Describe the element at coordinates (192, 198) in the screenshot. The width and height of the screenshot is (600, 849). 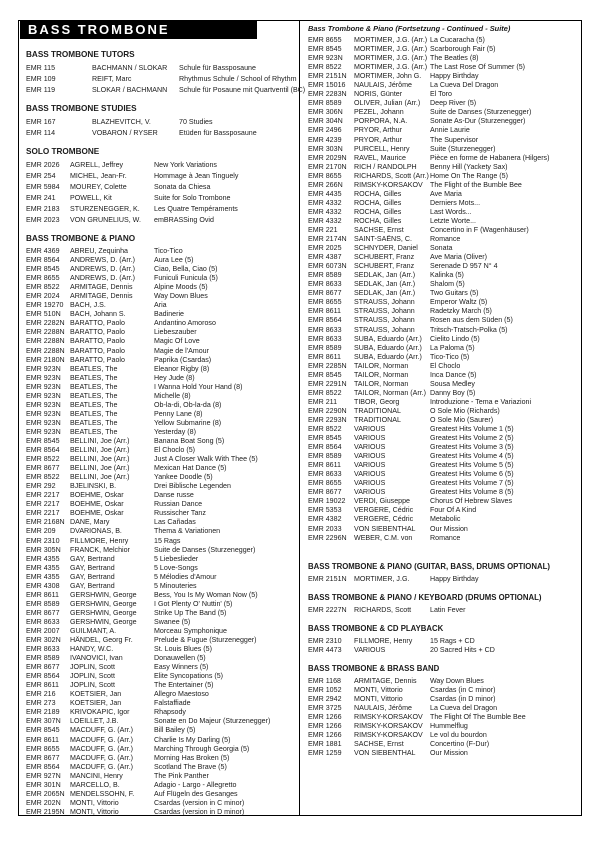
I see `entry-title: Suite for Solo Trombone` at that location.